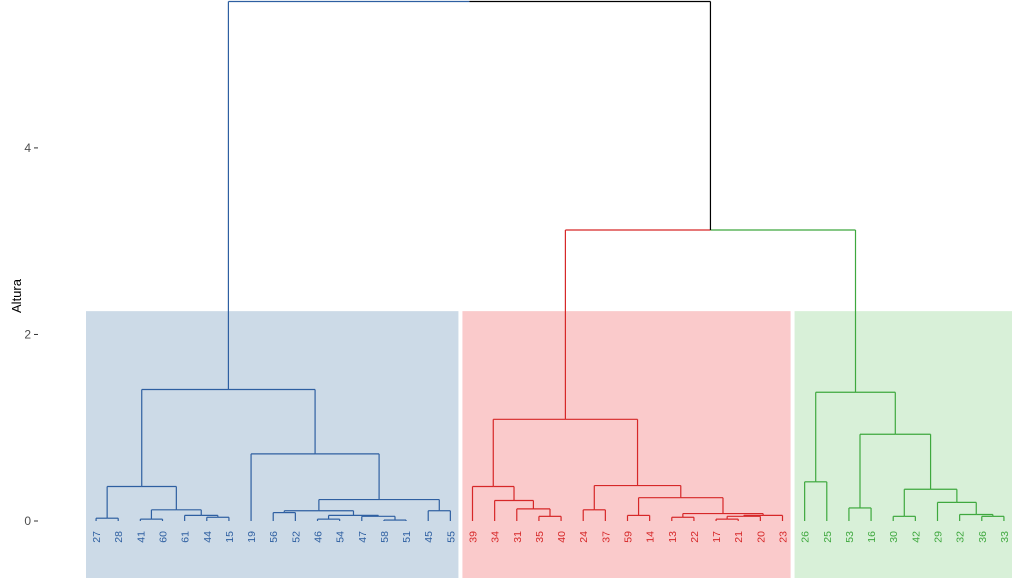 The width and height of the screenshot is (1021, 586). I want to click on leaf-label: 40, so click(562, 537).